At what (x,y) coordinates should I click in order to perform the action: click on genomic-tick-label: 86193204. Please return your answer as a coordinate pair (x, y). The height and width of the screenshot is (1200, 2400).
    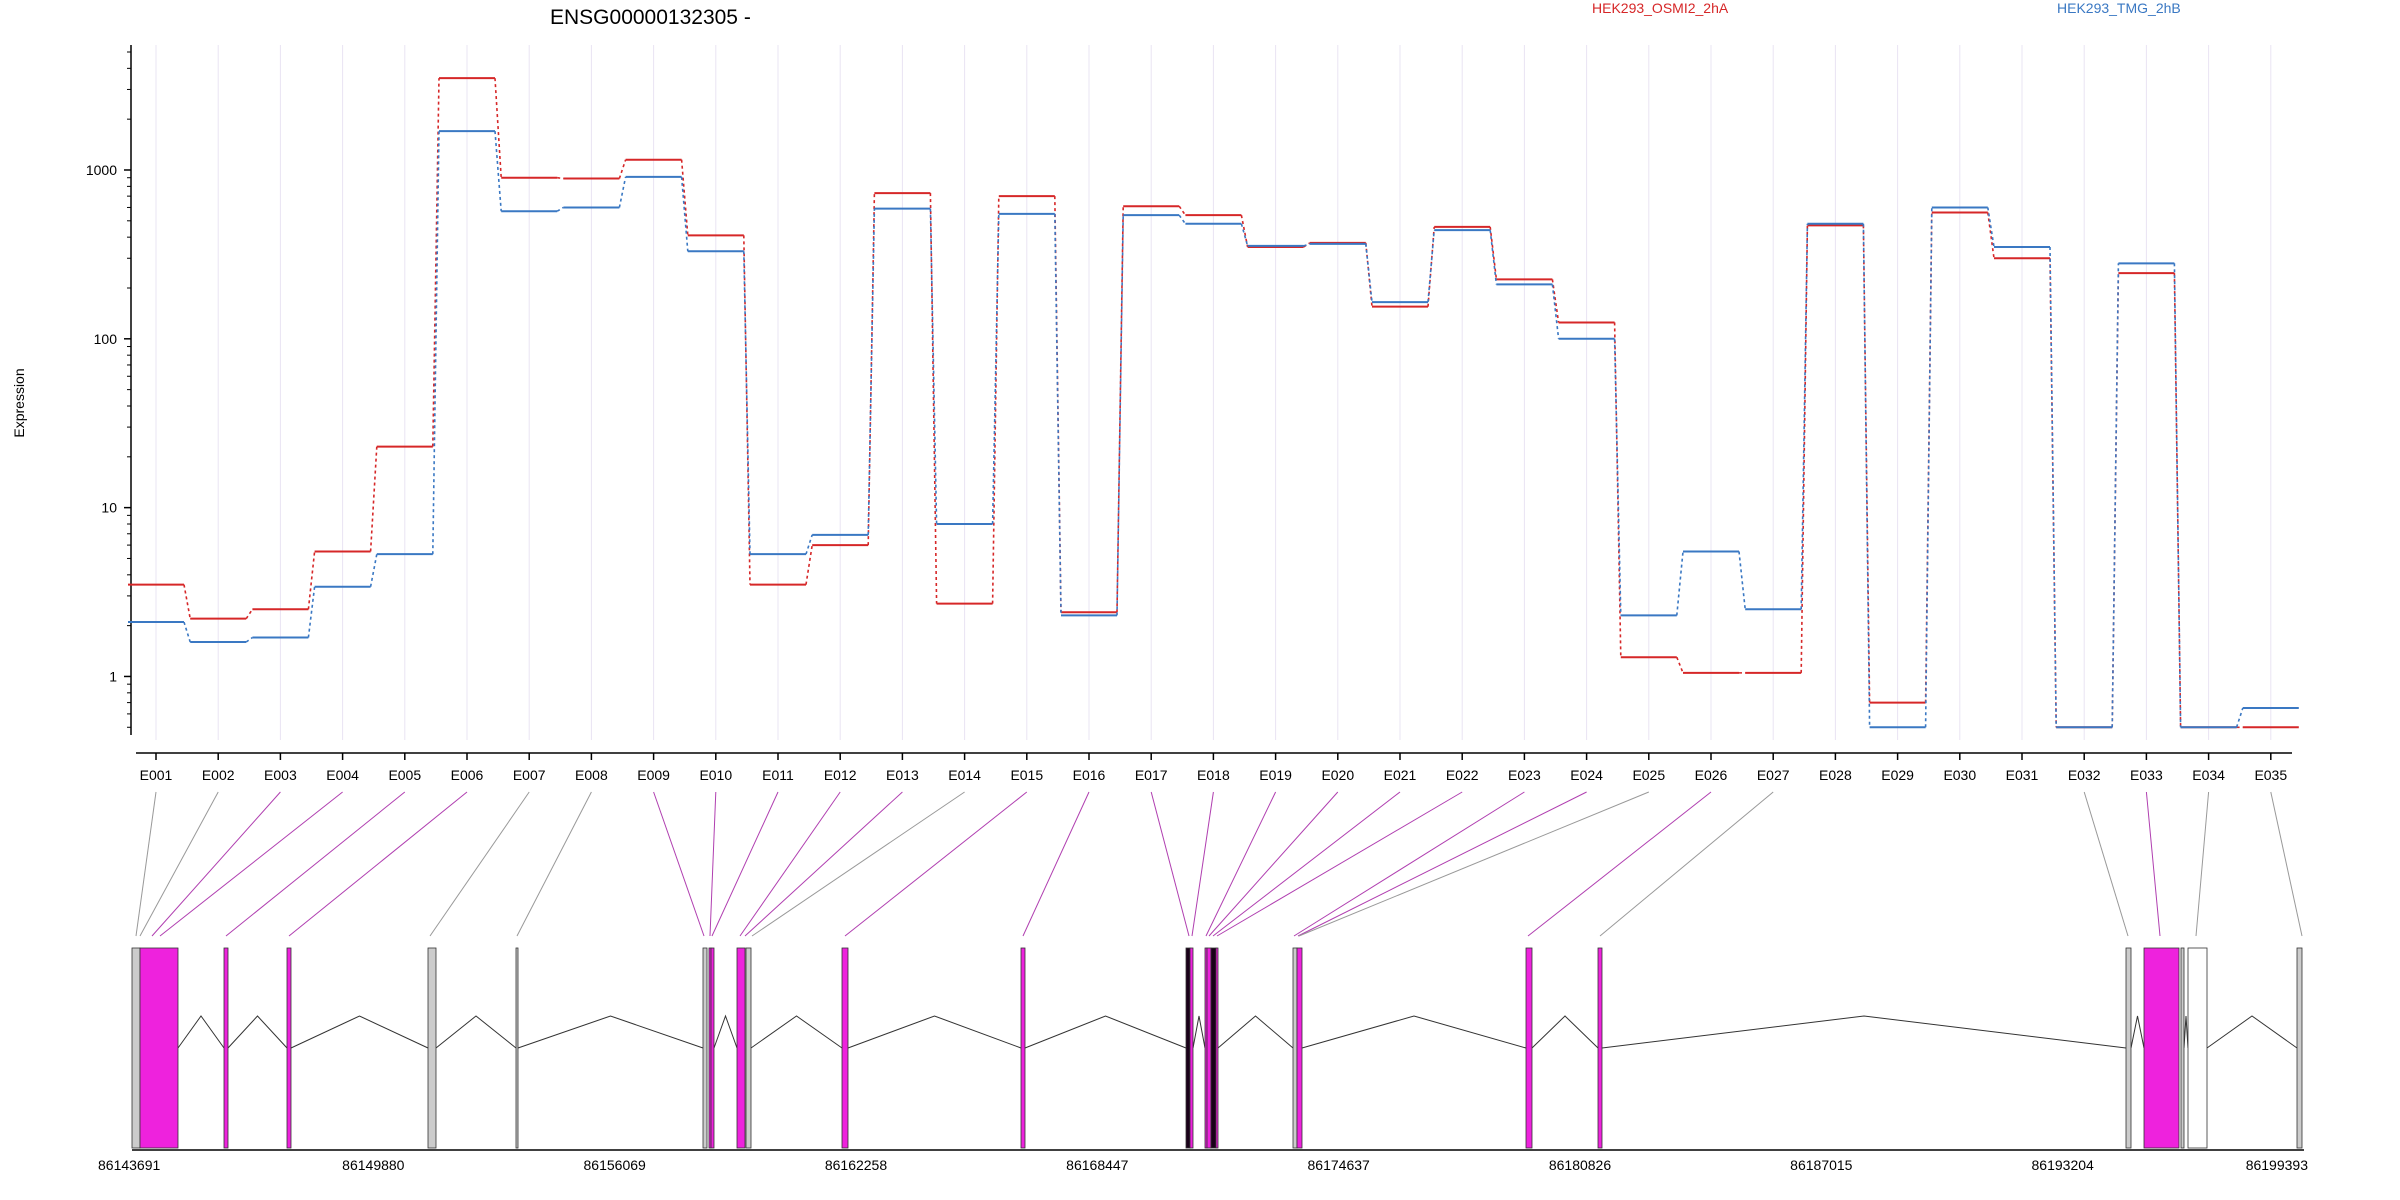
    Looking at the image, I should click on (2063, 1165).